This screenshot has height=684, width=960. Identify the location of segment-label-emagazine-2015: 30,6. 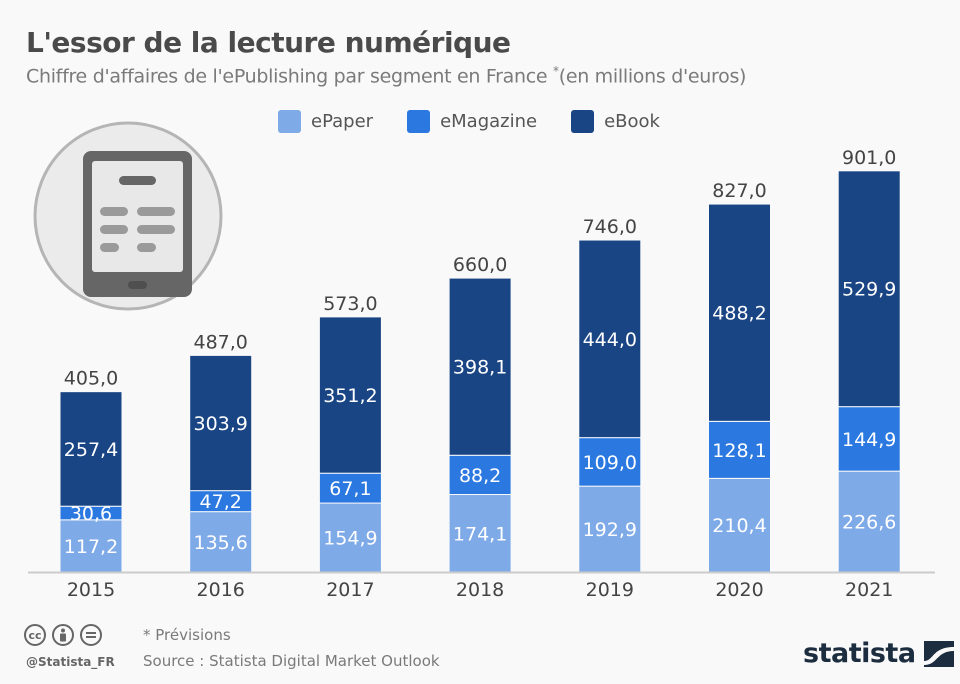
(91, 514).